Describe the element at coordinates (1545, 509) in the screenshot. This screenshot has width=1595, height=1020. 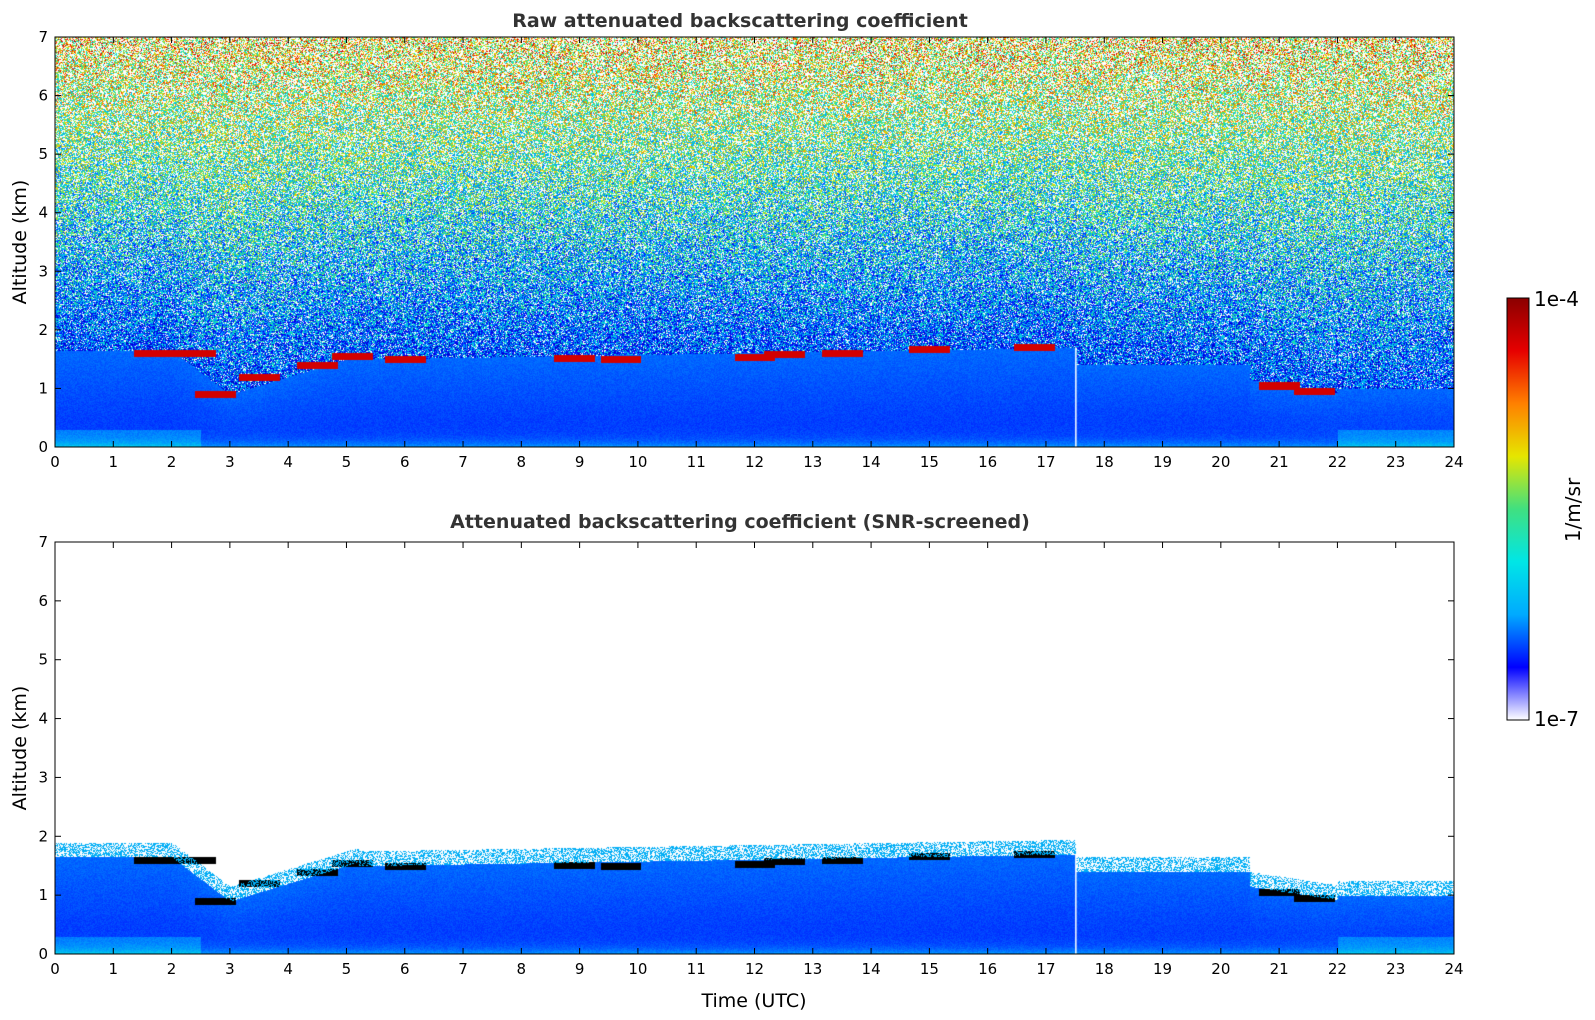
I see `colorbar: 1e-4 1e-7 1/m/sr` at that location.